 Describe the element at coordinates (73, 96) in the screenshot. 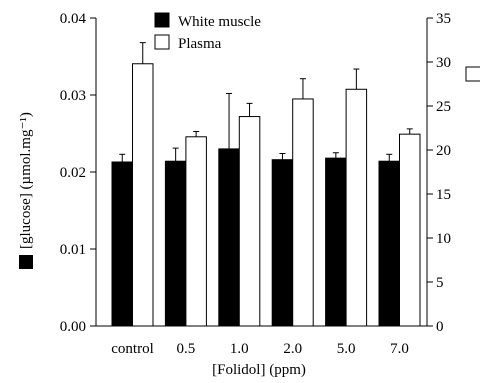

I see `y-tick-label-left-3: 0.03` at that location.